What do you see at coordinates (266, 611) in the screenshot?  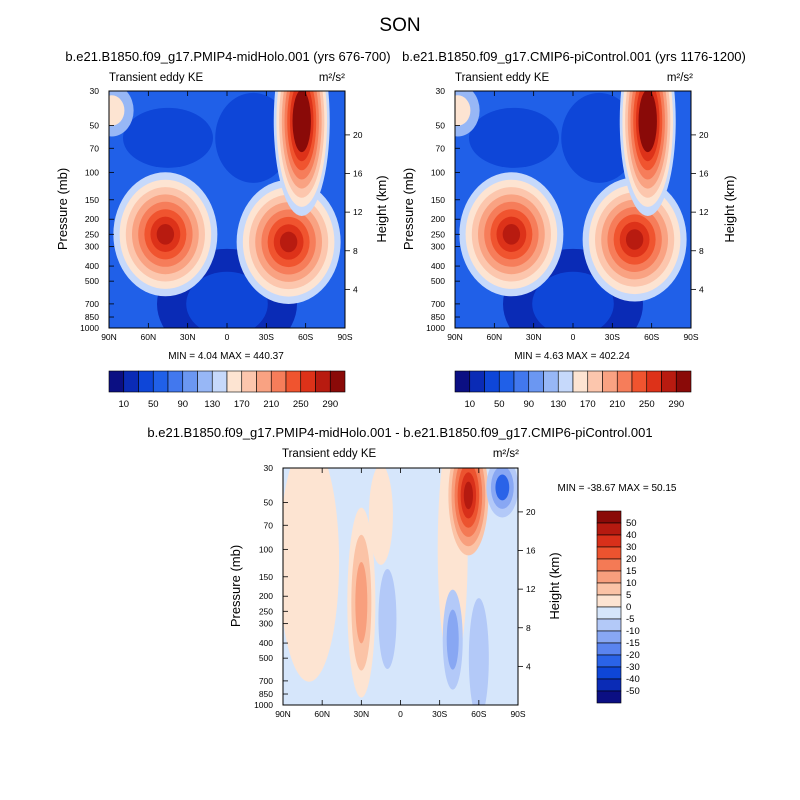 I see `y-tick-label: 250` at bounding box center [266, 611].